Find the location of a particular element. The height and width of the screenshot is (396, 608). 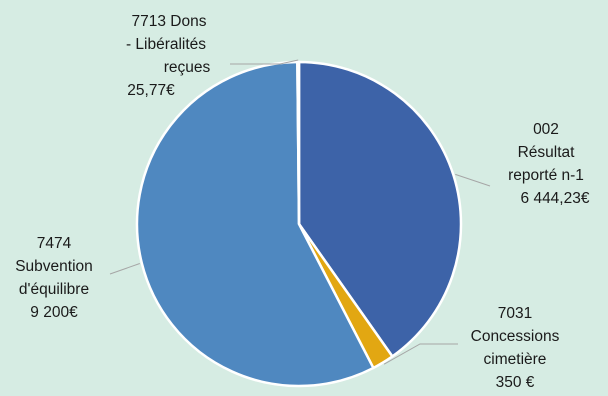

slice-code: 7031 is located at coordinates (515, 313).